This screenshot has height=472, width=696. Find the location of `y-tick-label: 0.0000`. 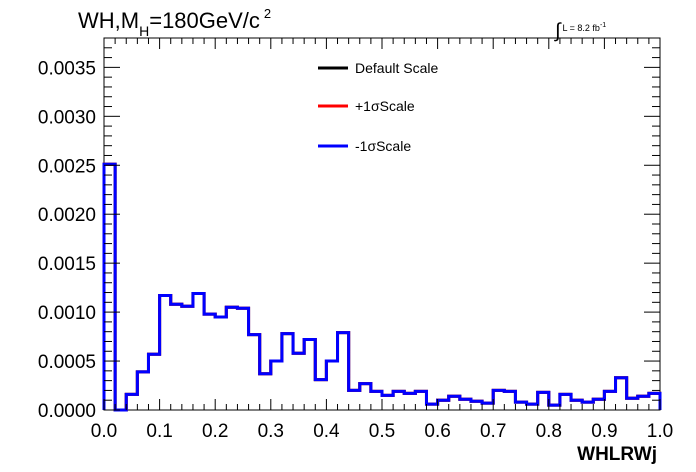

y-tick-label: 0.0000 is located at coordinates (67, 411).